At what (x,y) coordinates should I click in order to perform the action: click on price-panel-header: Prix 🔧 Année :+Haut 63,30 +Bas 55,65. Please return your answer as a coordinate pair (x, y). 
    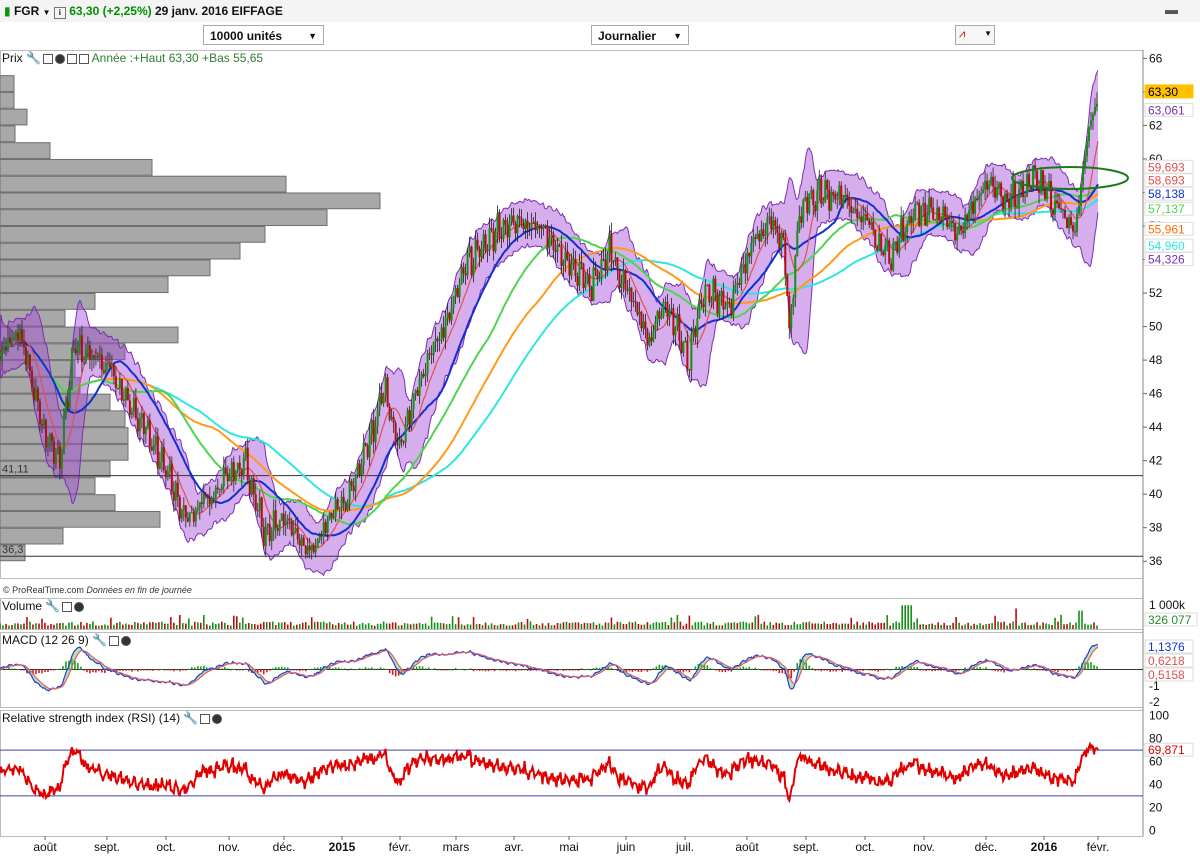
    Looking at the image, I should click on (132, 58).